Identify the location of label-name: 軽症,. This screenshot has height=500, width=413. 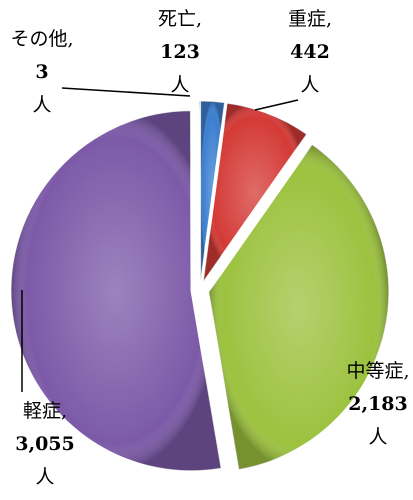
(45, 411).